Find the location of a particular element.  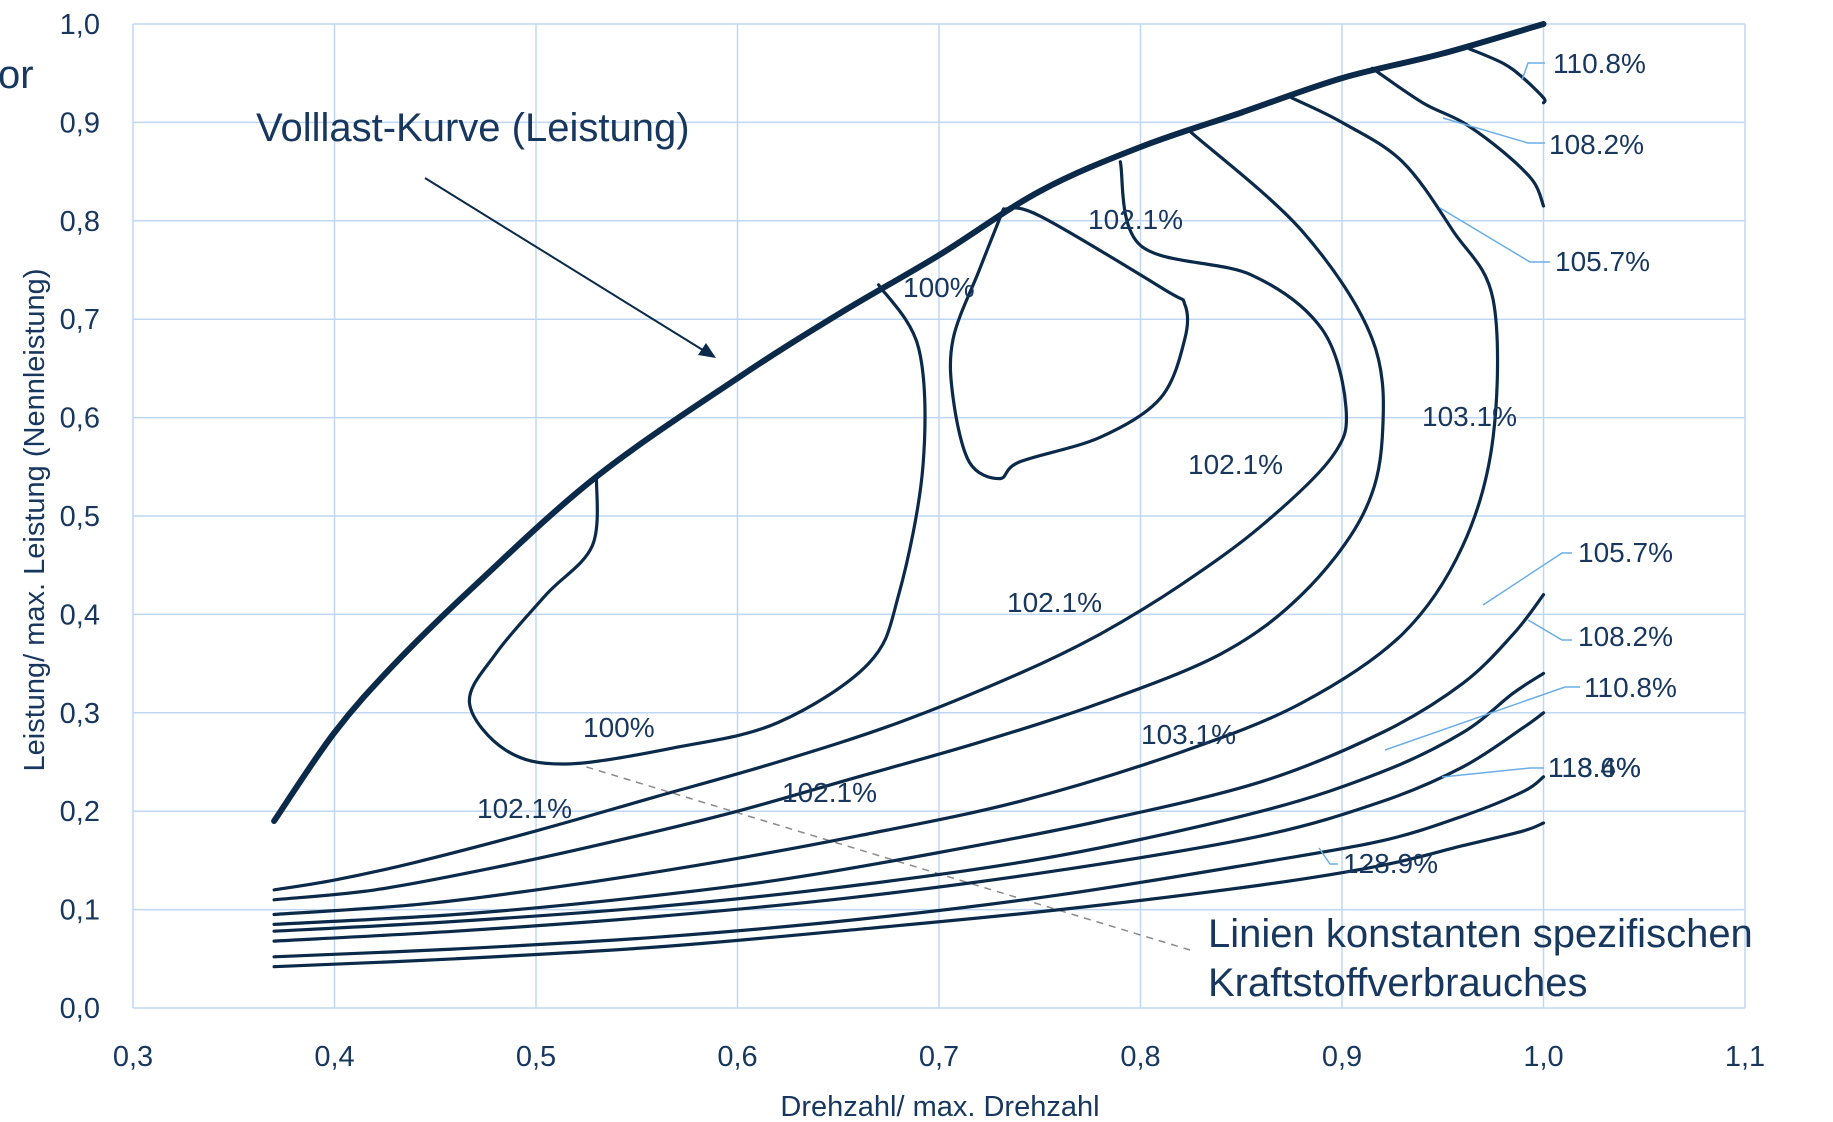

x-tick-label: 0,7 is located at coordinates (939, 1057).